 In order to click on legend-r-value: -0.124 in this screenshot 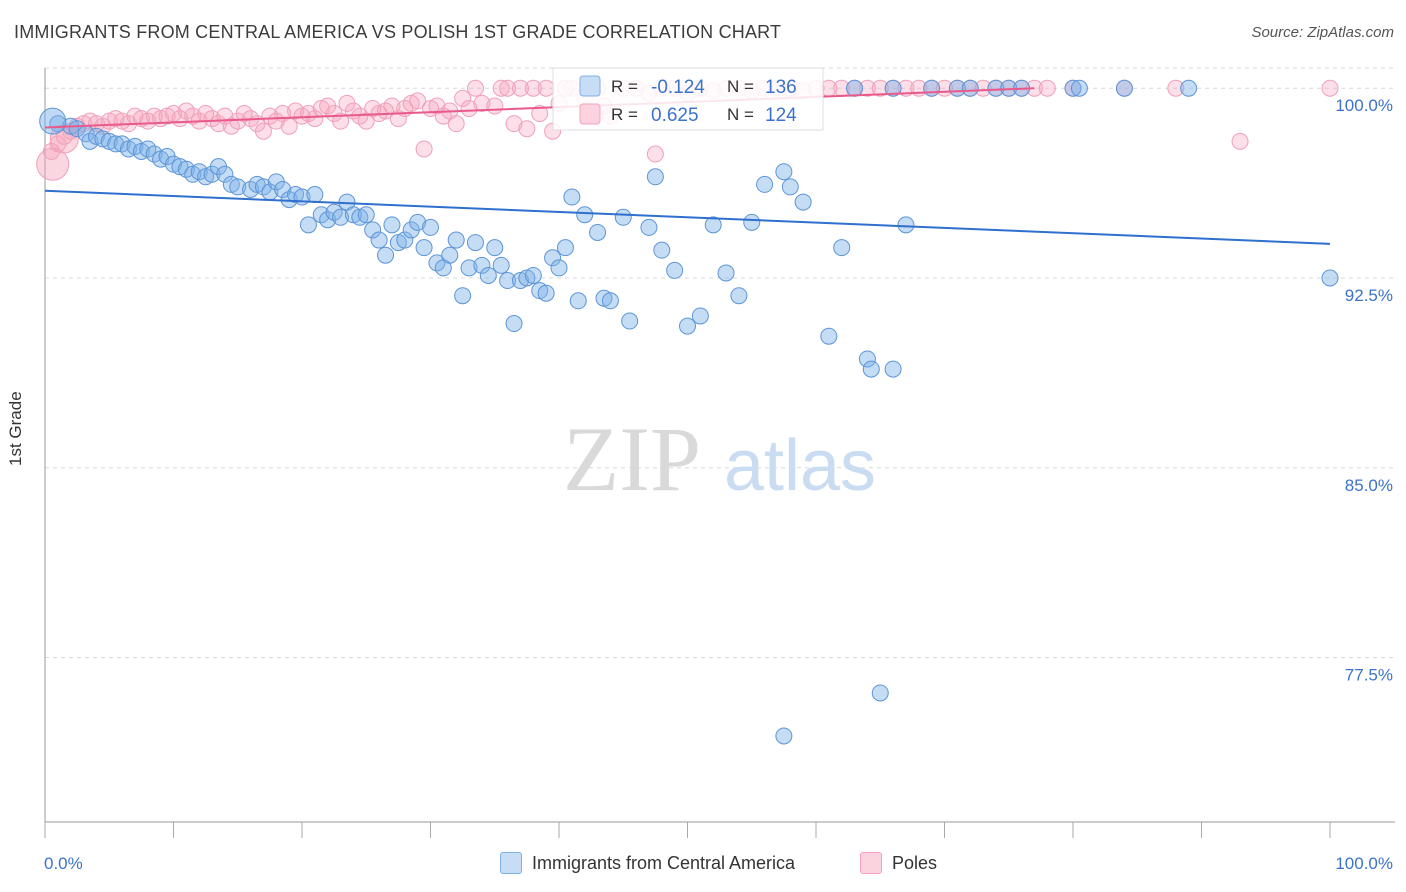, I will do `click(678, 87)`.